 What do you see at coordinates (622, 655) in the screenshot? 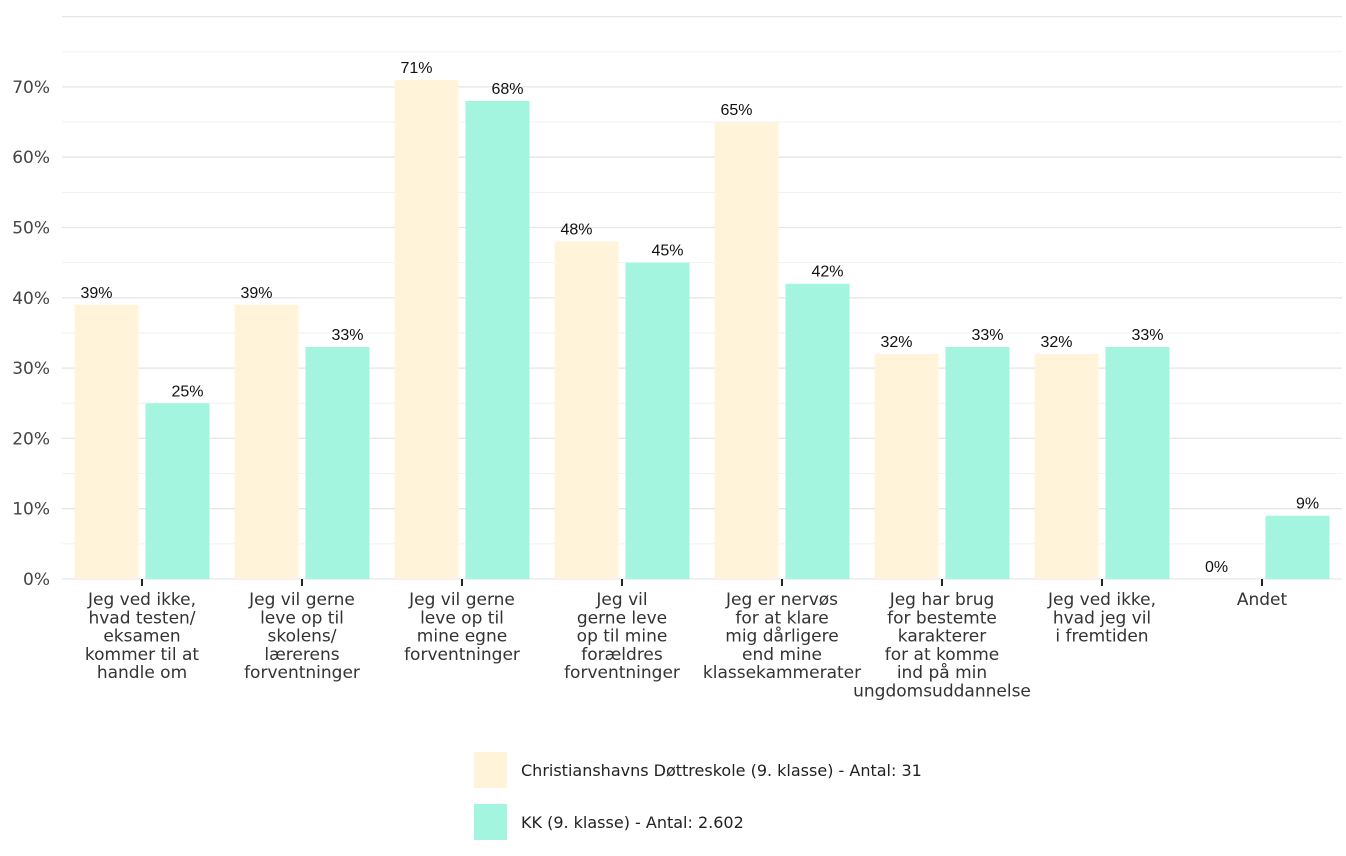
I see `x-tick-label-line: forældres` at bounding box center [622, 655].